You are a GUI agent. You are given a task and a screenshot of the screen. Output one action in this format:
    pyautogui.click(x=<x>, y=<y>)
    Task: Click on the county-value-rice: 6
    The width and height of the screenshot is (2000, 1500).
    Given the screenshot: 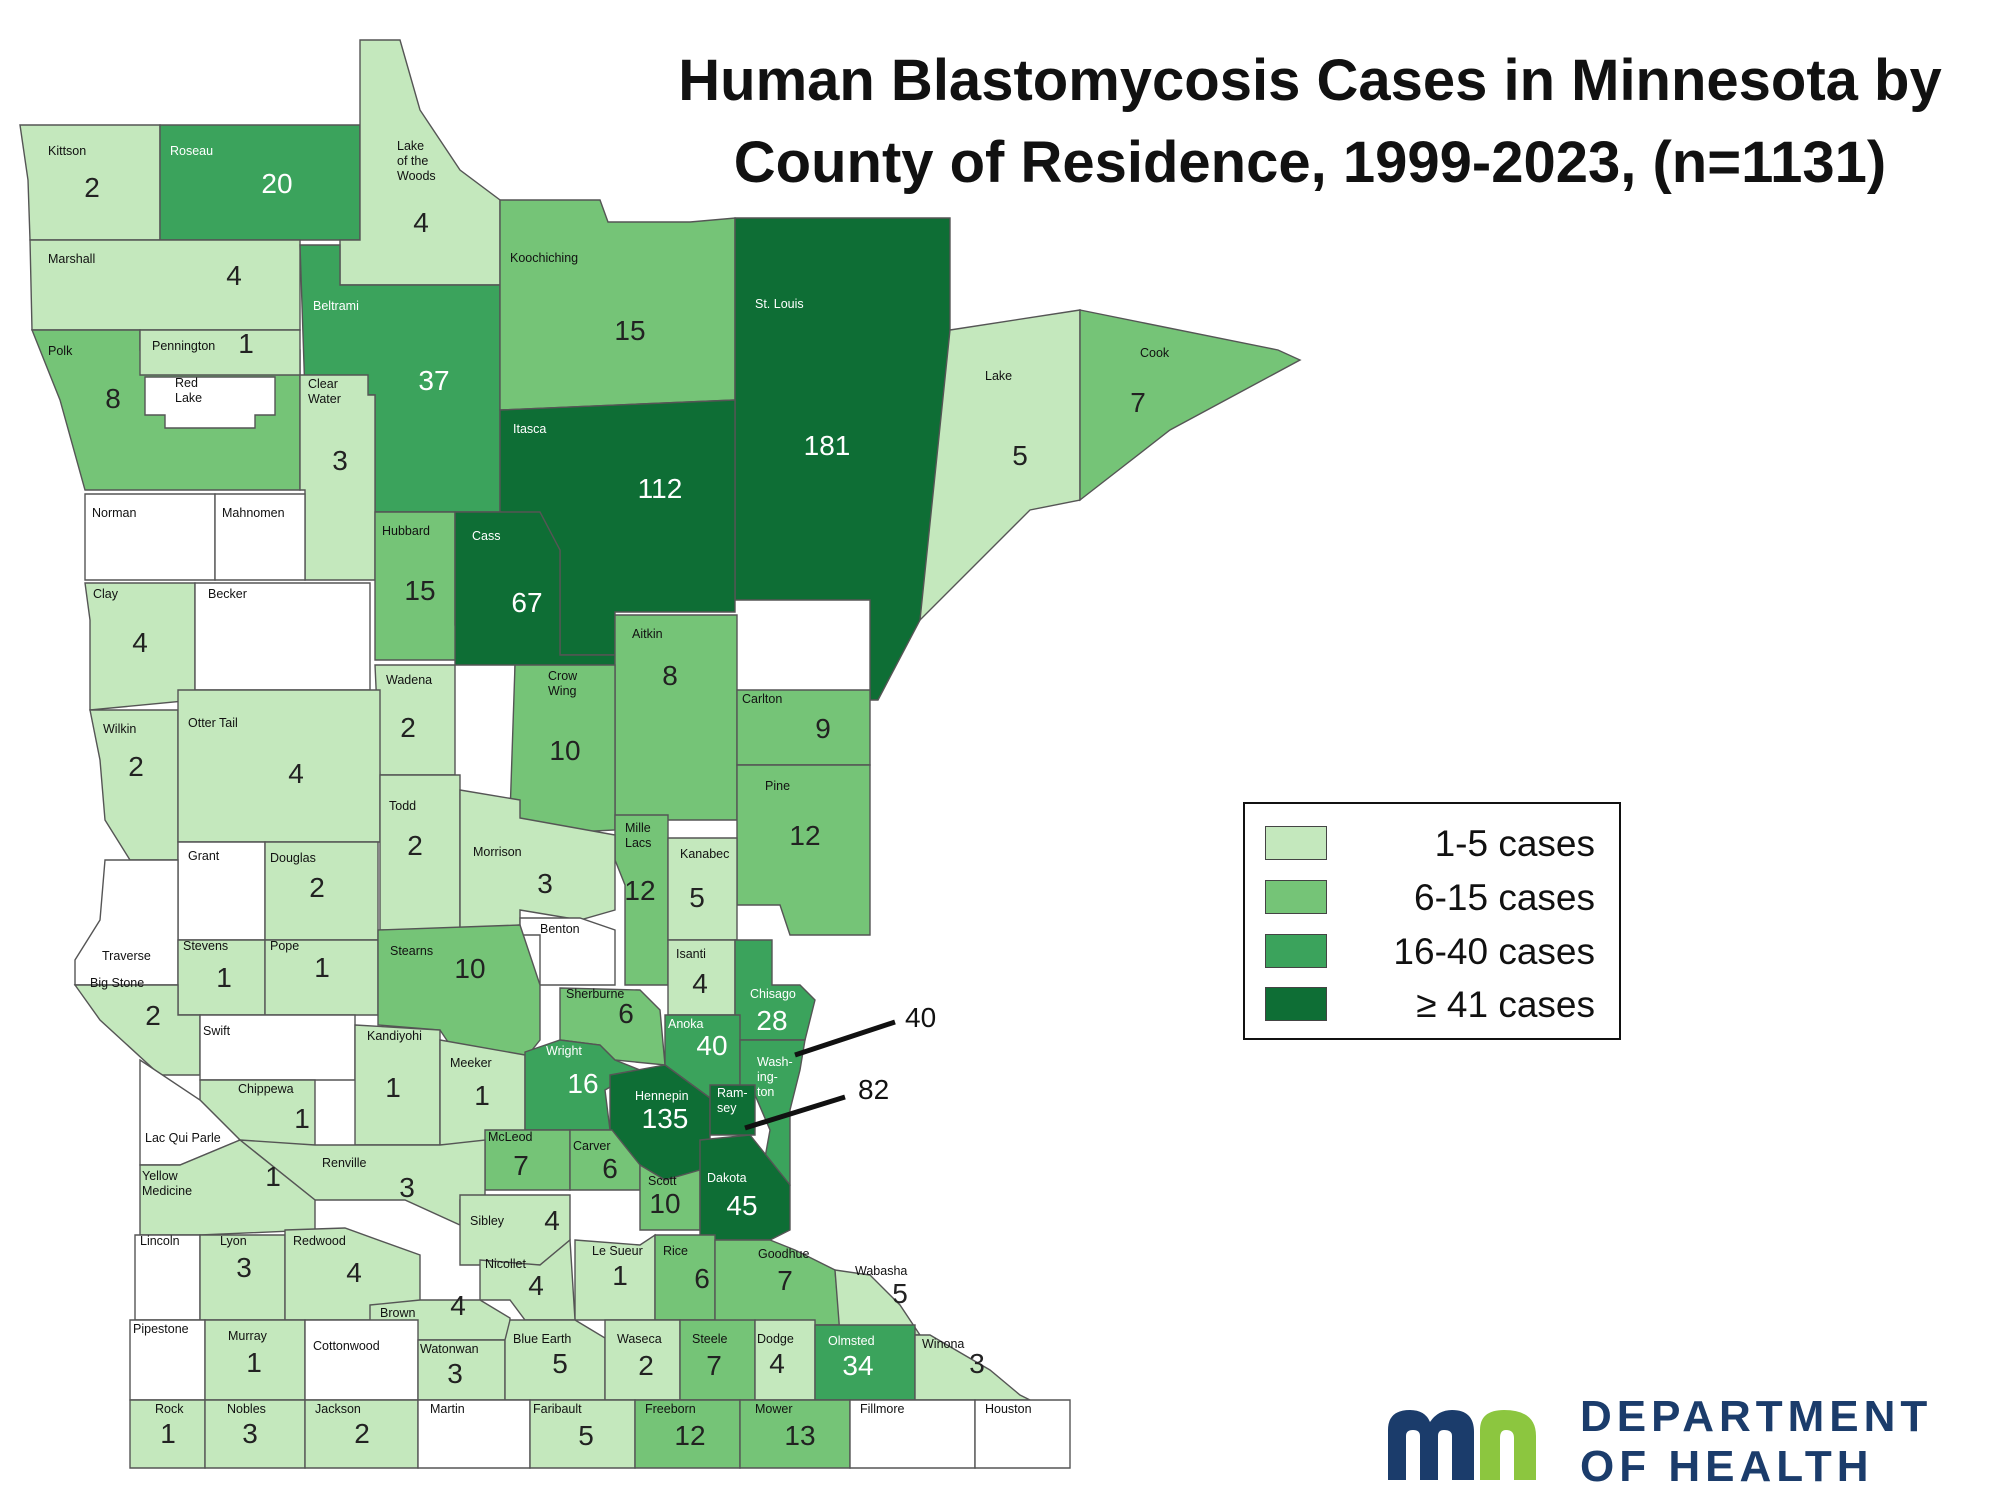 What is the action you would take?
    pyautogui.click(x=702, y=1278)
    